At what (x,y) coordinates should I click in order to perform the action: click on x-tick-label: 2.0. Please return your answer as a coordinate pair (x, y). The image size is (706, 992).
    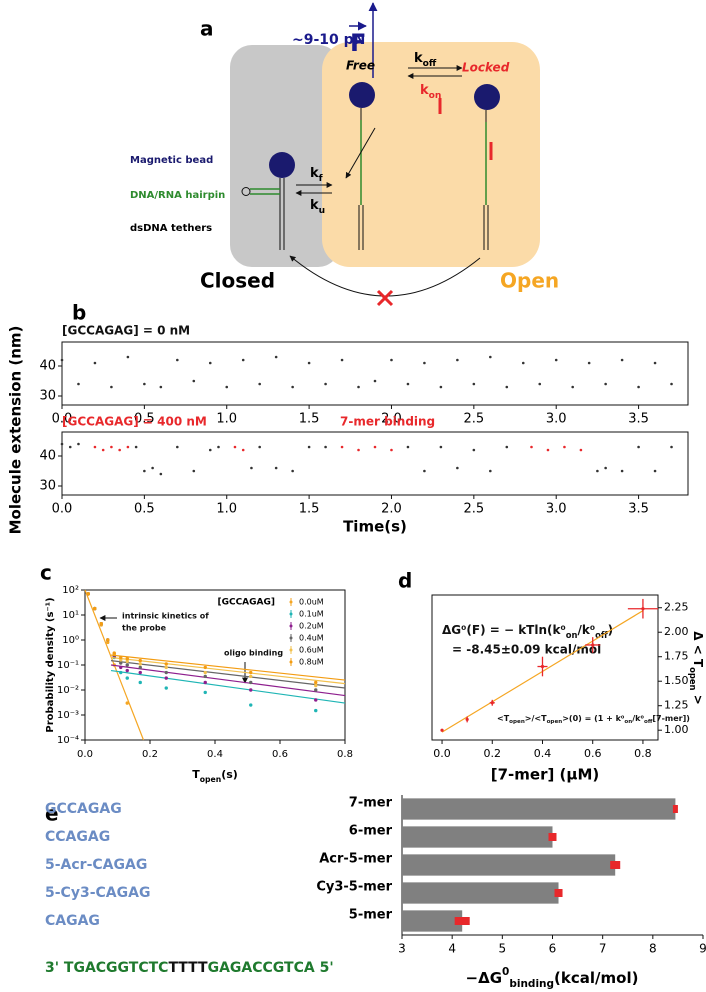
    Looking at the image, I should click on (391, 419).